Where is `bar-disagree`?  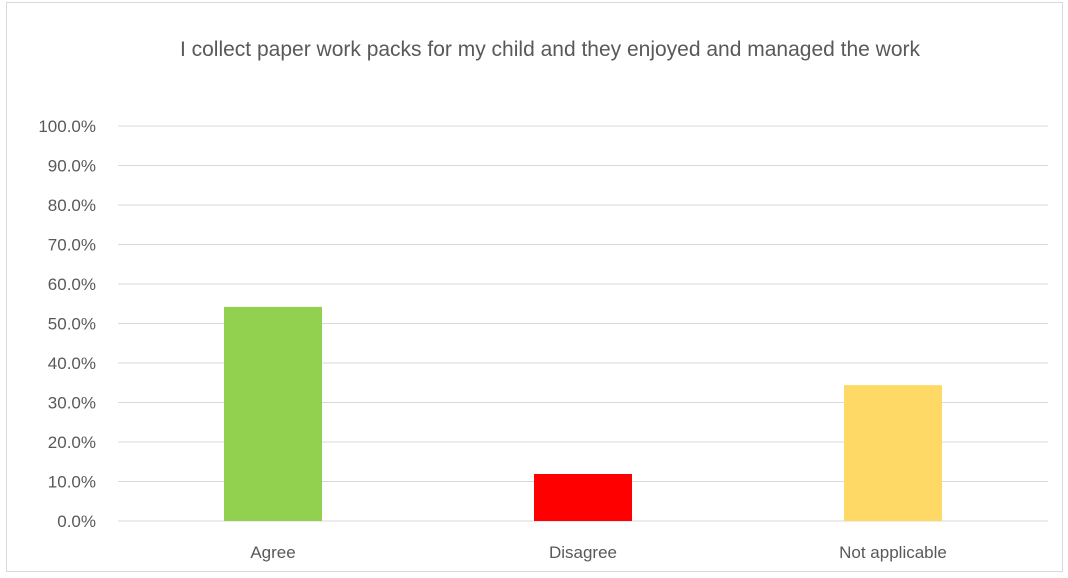 bar-disagree is located at coordinates (583, 497).